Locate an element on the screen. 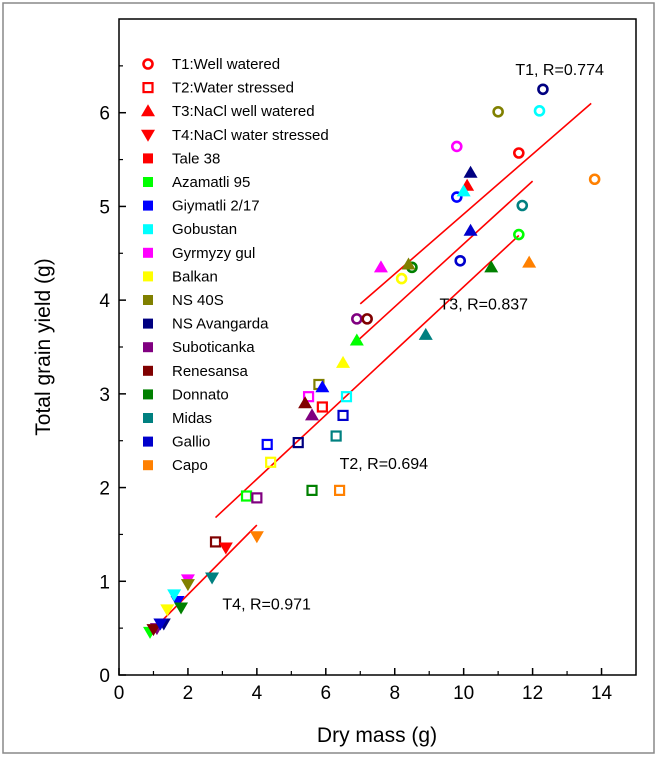  legend-label: NS Avangarda is located at coordinates (220, 324).